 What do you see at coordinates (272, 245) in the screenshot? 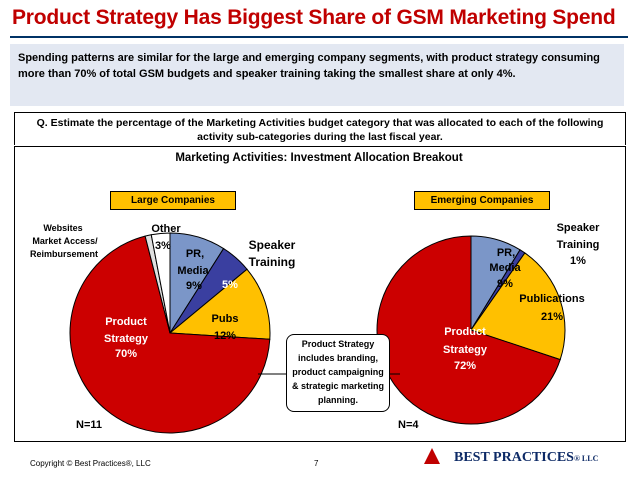
I see `slice-name-speaker-training: Speaker` at bounding box center [272, 245].